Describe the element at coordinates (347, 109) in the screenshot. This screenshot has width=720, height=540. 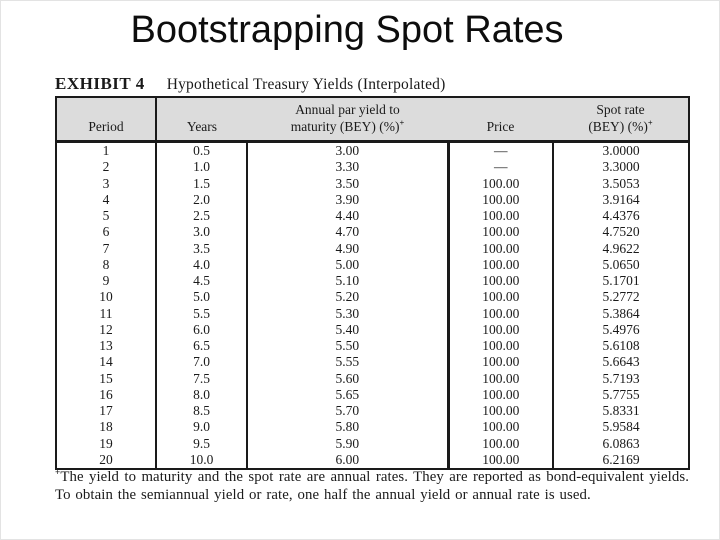
I see `column-header-par-yield-line1: Annual par yield to` at that location.